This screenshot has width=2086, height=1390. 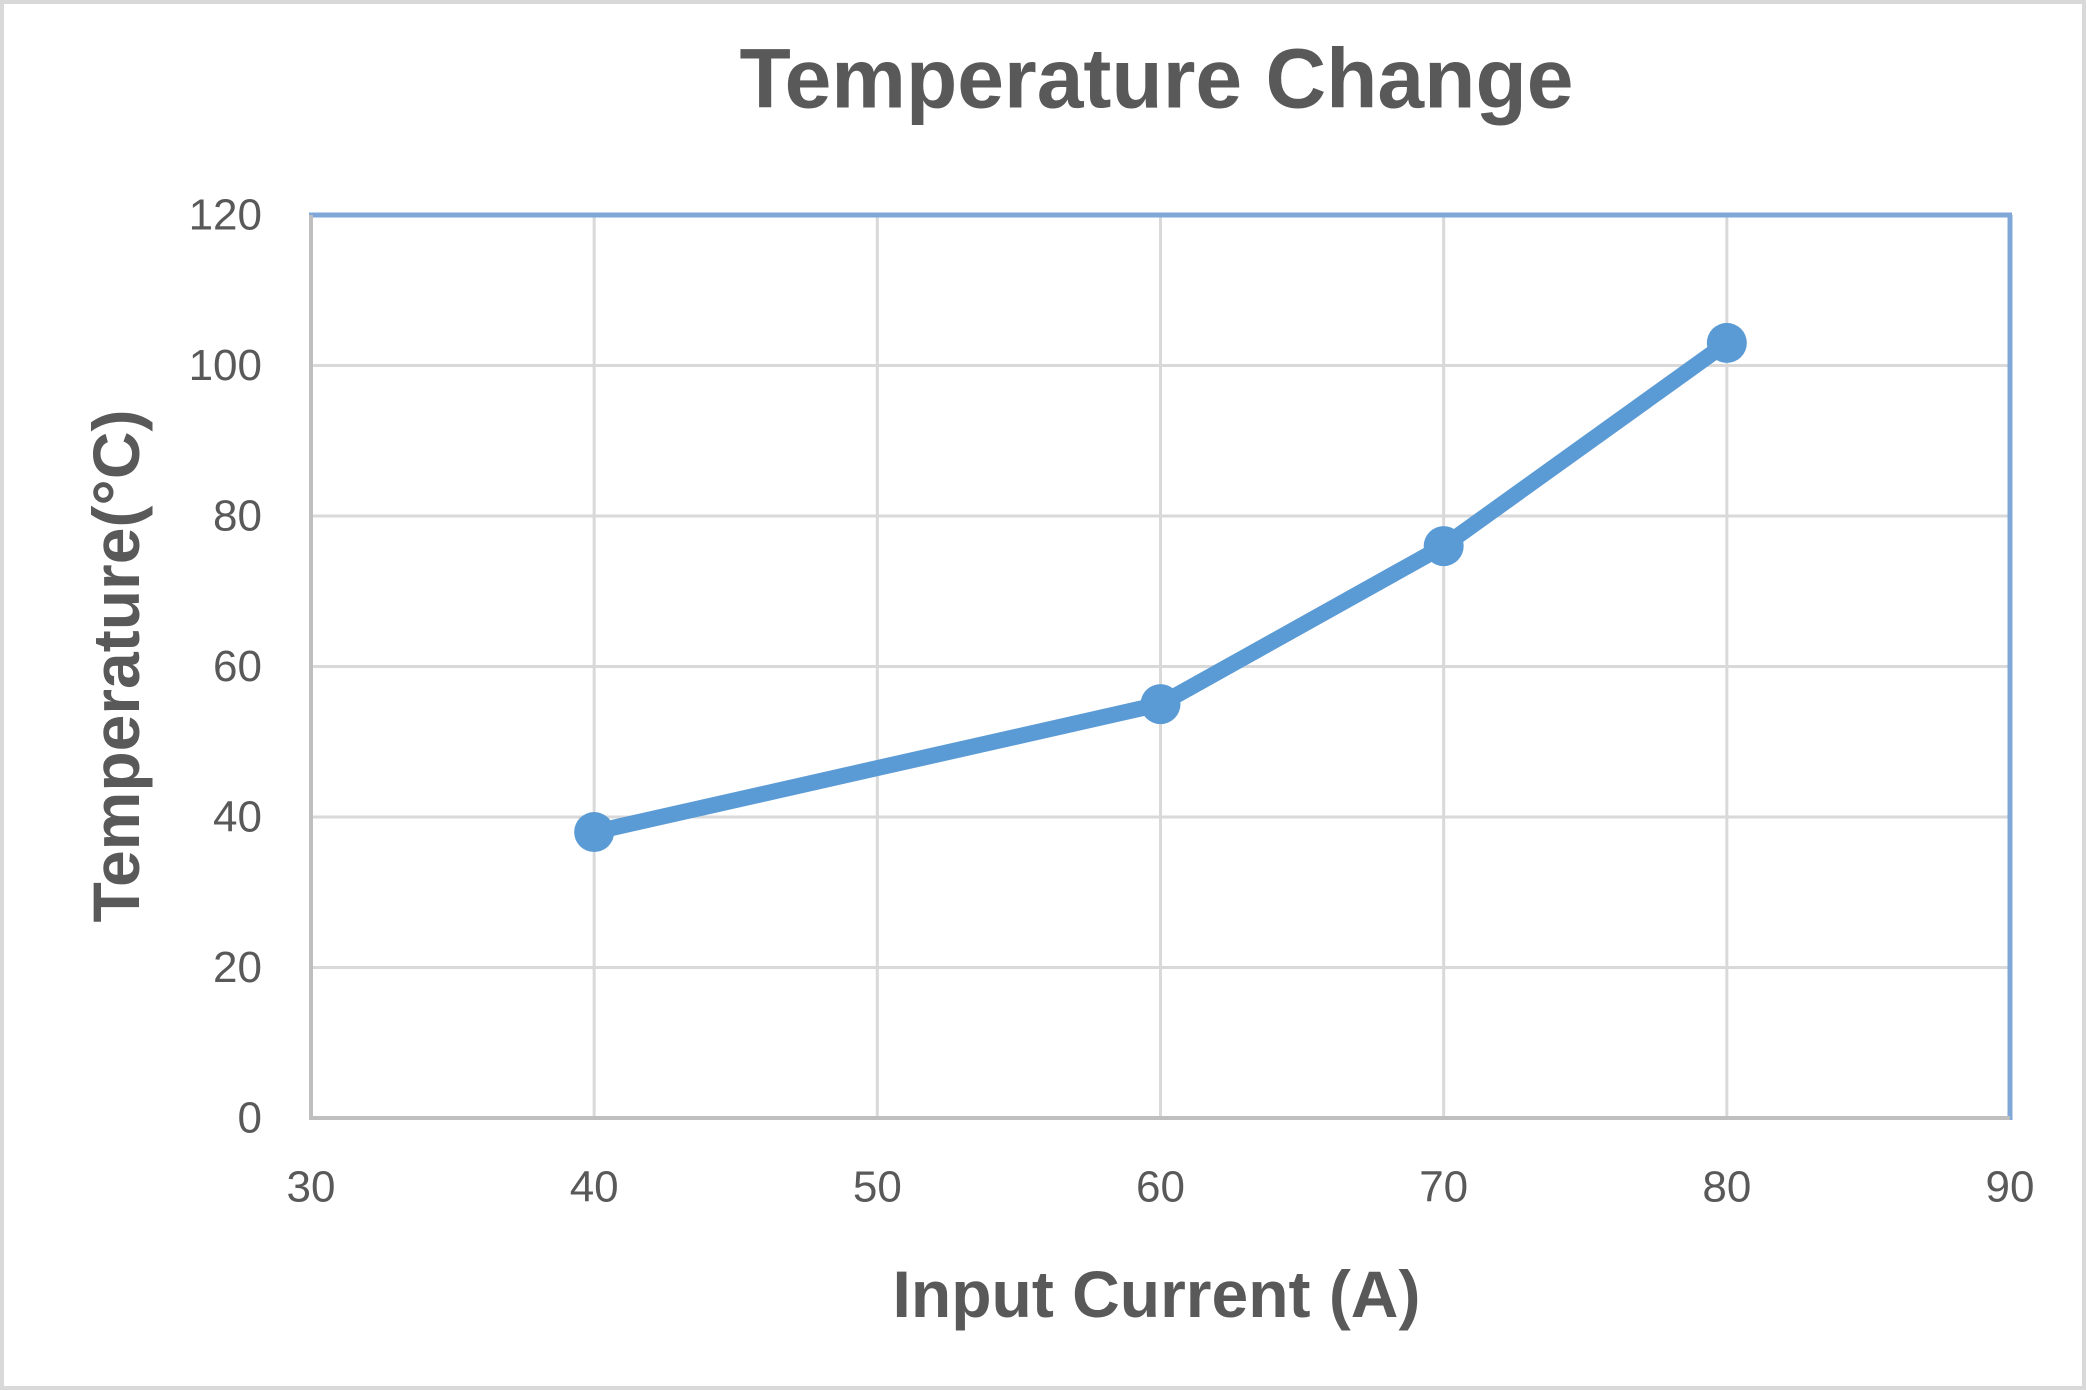 I want to click on x-tick-label: 40, so click(x=594, y=1187).